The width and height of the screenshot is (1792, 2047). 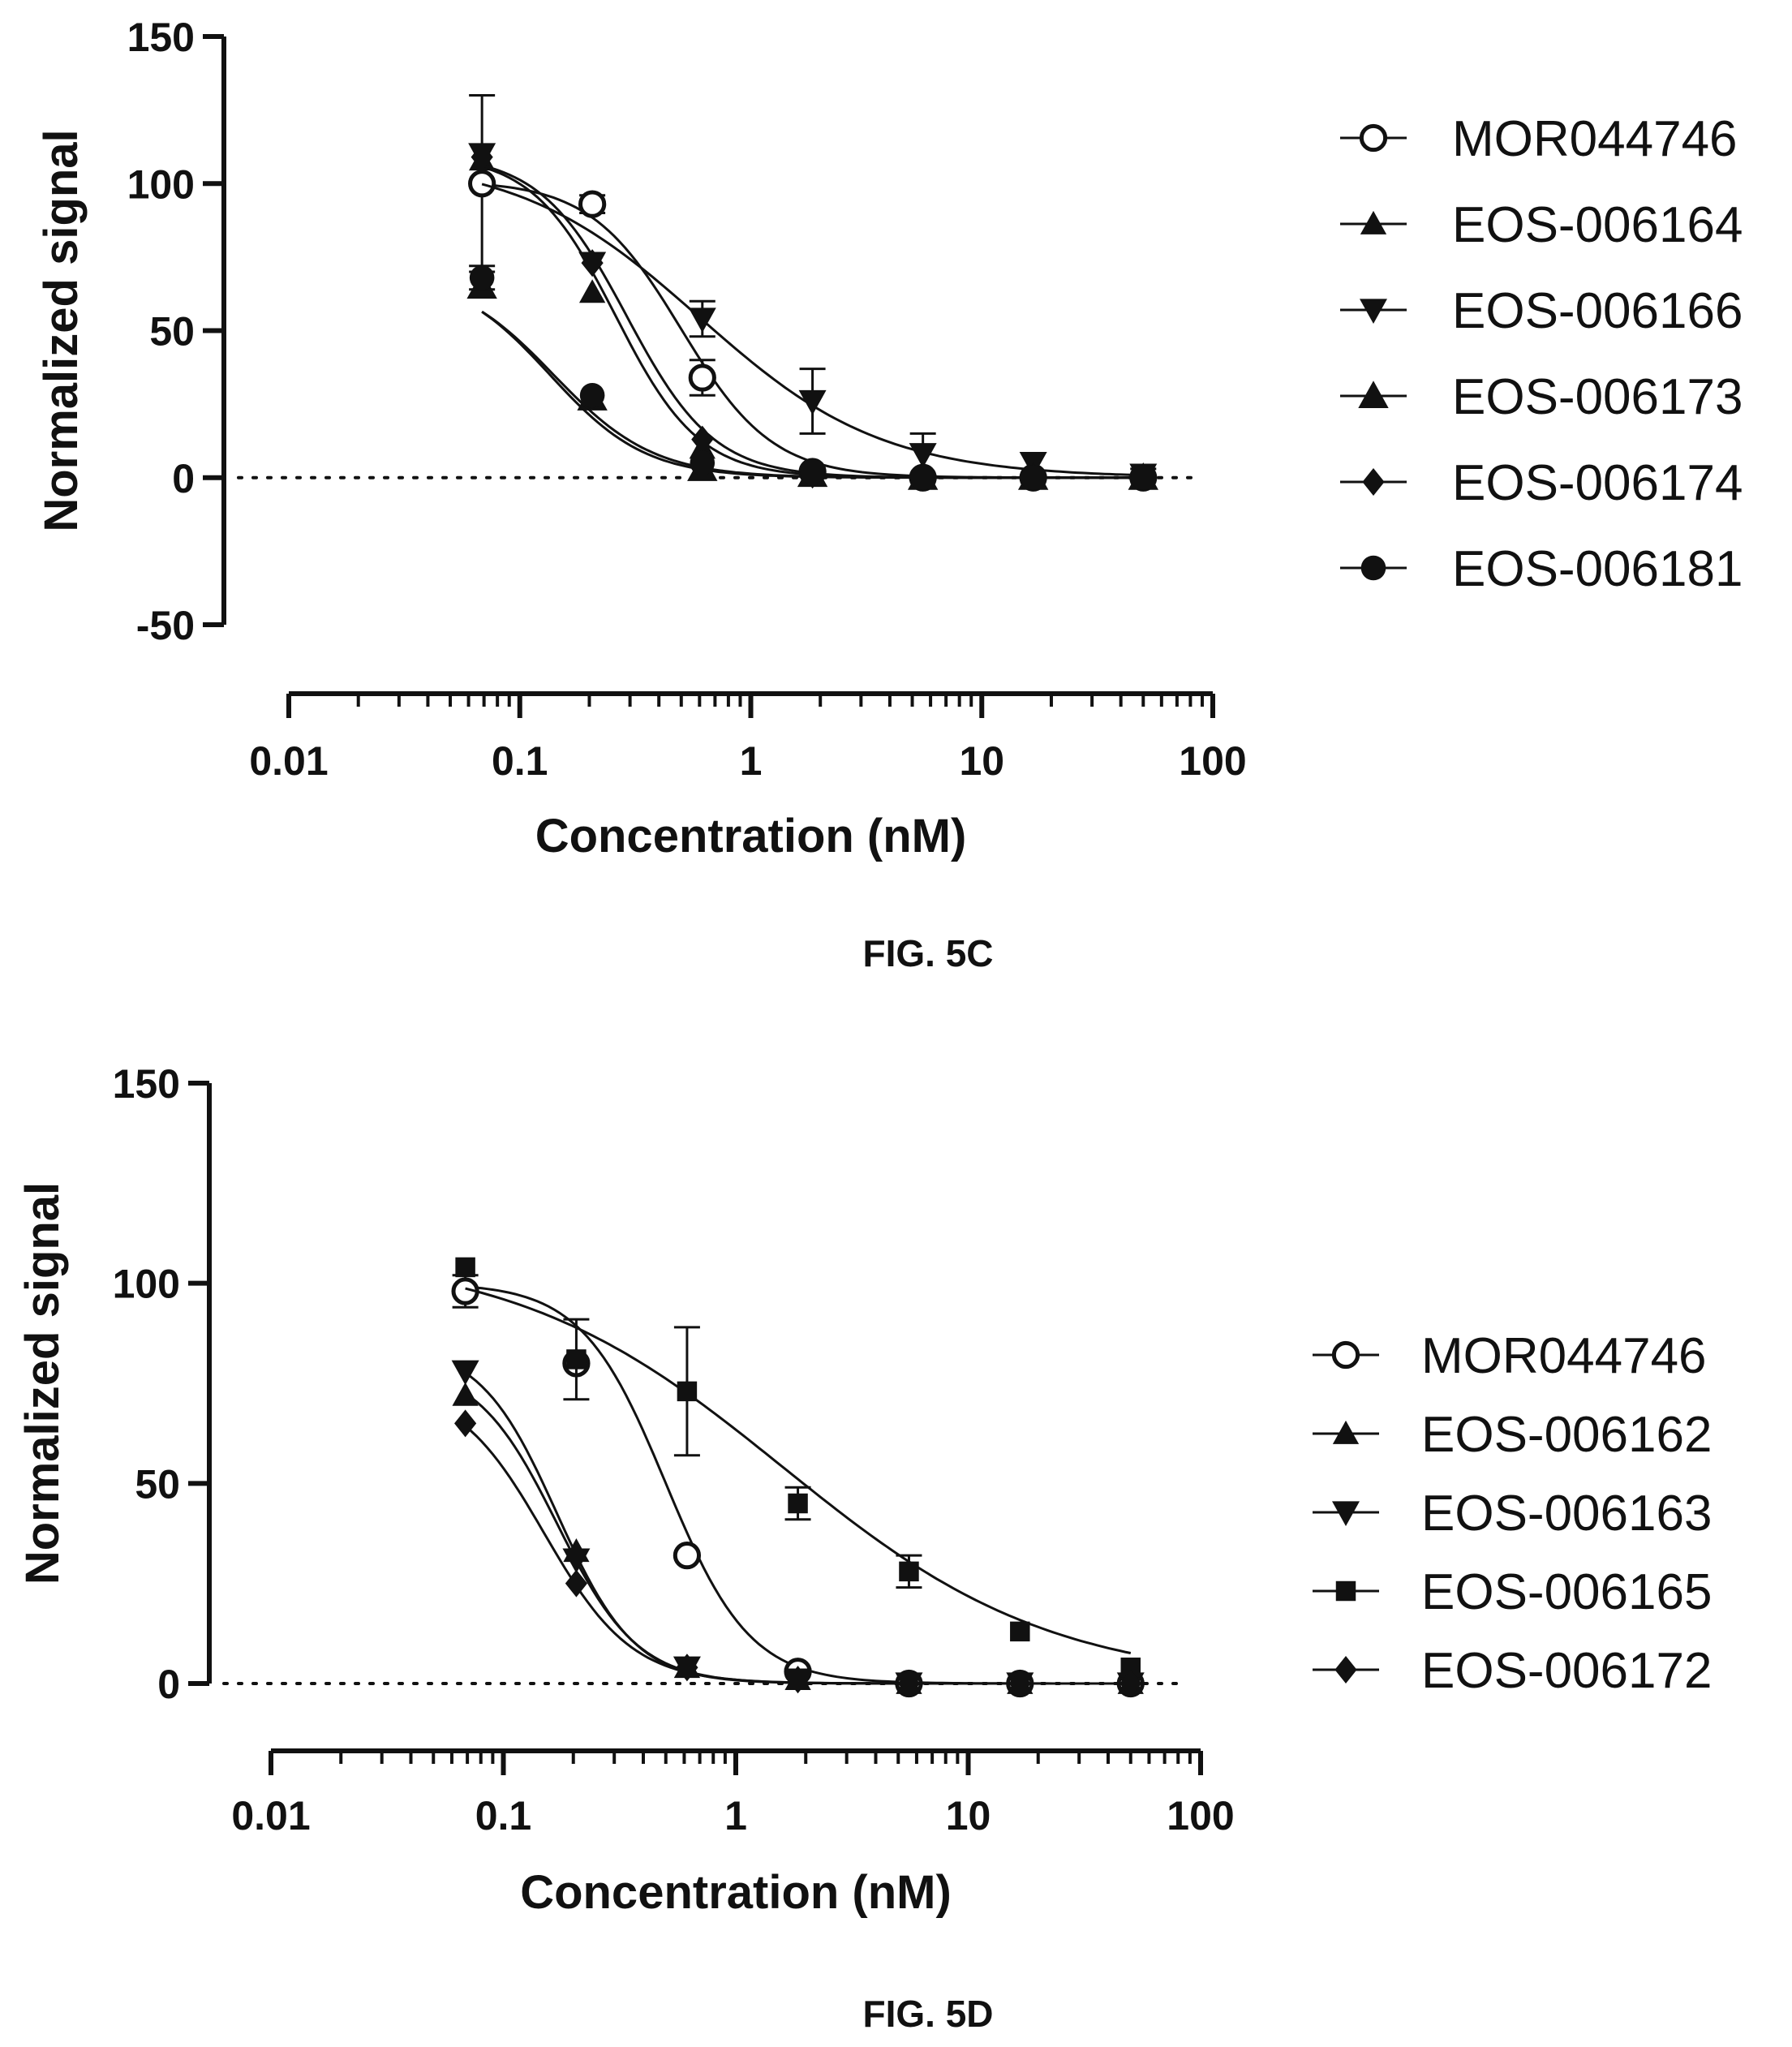 What do you see at coordinates (503, 1815) in the screenshot?
I see `fig5d-x-tick-label: 0.1` at bounding box center [503, 1815].